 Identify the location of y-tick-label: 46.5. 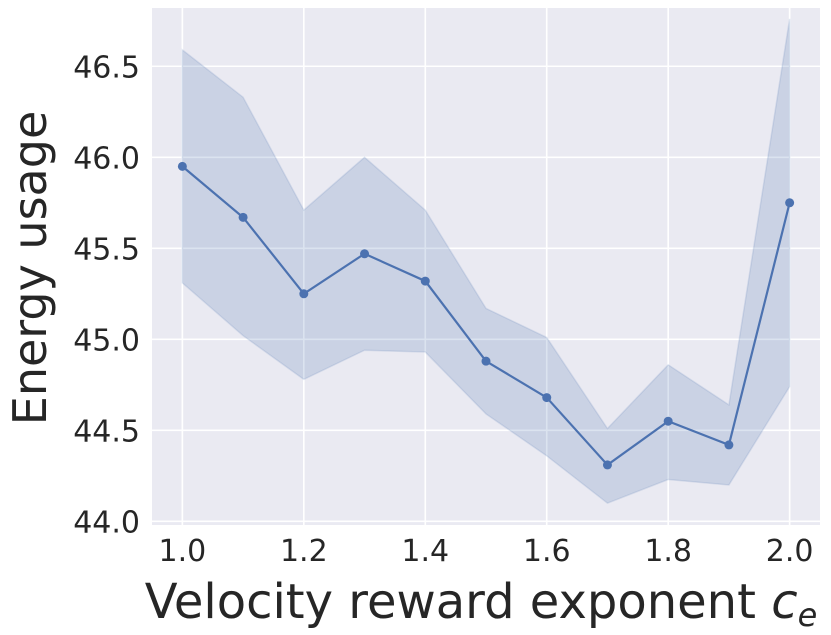
(106, 67).